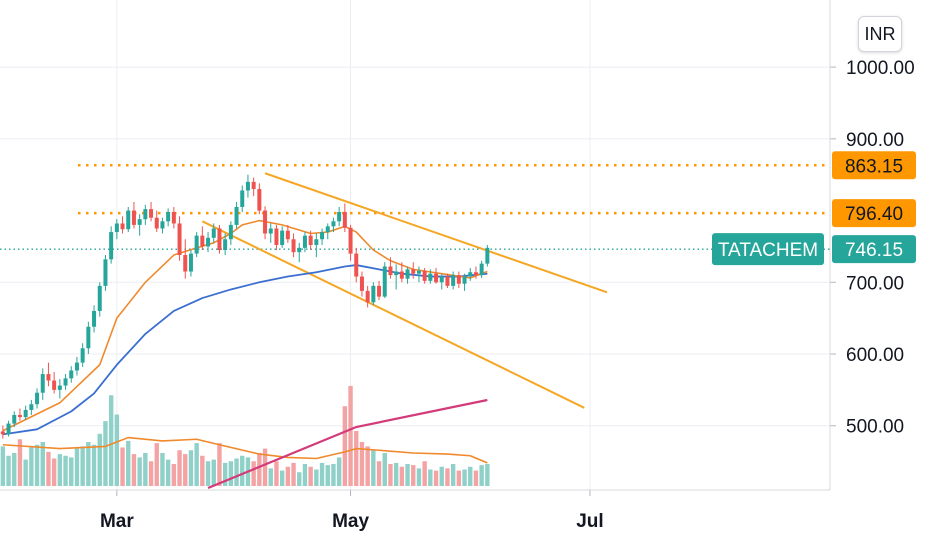 The height and width of the screenshot is (550, 932). Describe the element at coordinates (436, 233) in the screenshot. I see `channel-upper-line` at that location.